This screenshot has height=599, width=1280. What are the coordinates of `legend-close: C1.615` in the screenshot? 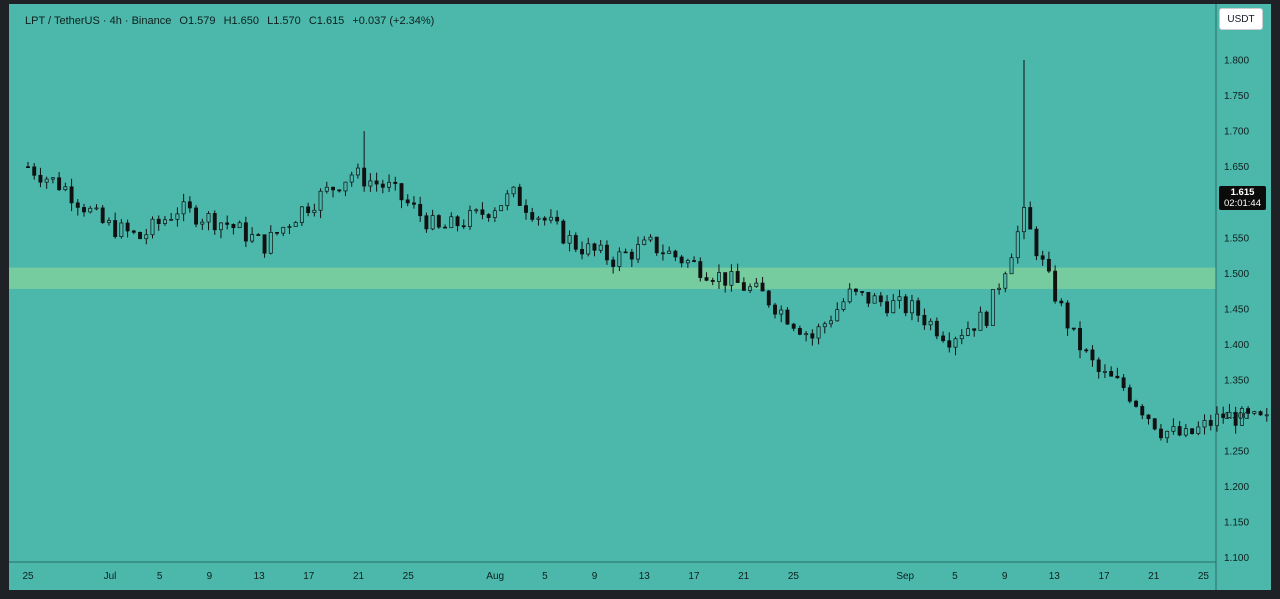 It's located at (326, 21).